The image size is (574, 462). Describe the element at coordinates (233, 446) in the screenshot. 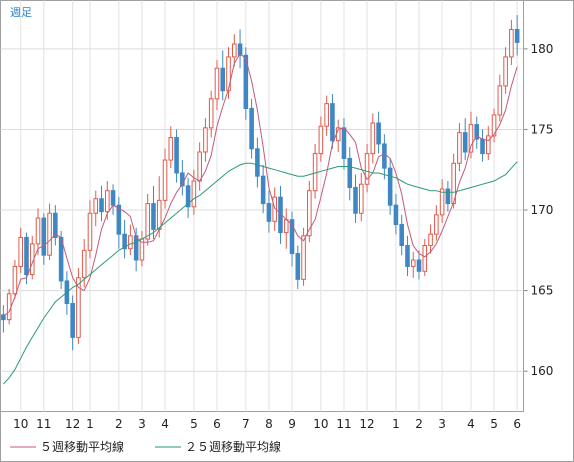

I see `legend-label-ma25: ２５週移動平均線` at that location.